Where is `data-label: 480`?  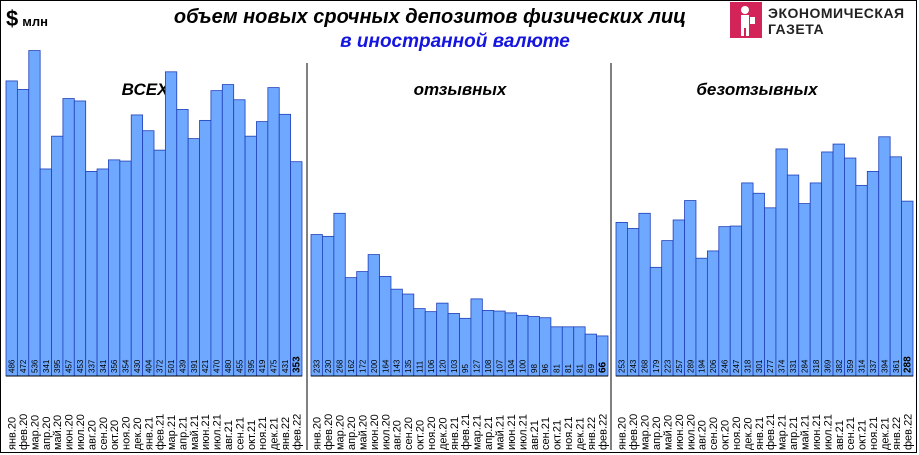
data-label: 480 is located at coordinates (228, 366).